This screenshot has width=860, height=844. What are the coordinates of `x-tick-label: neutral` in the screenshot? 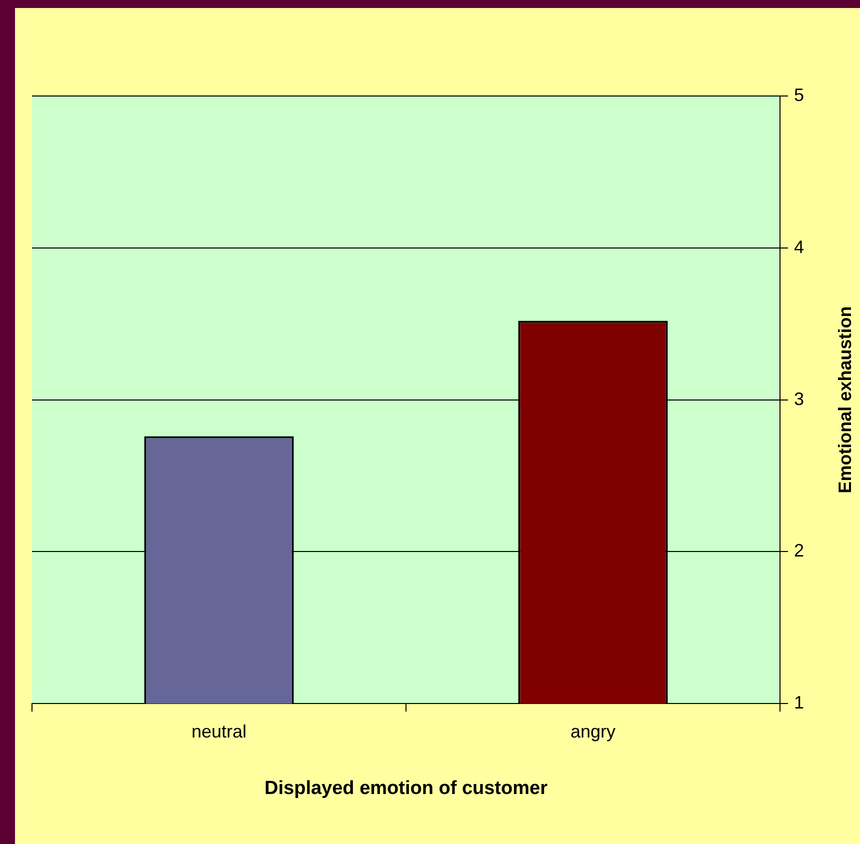 It's located at (219, 731).